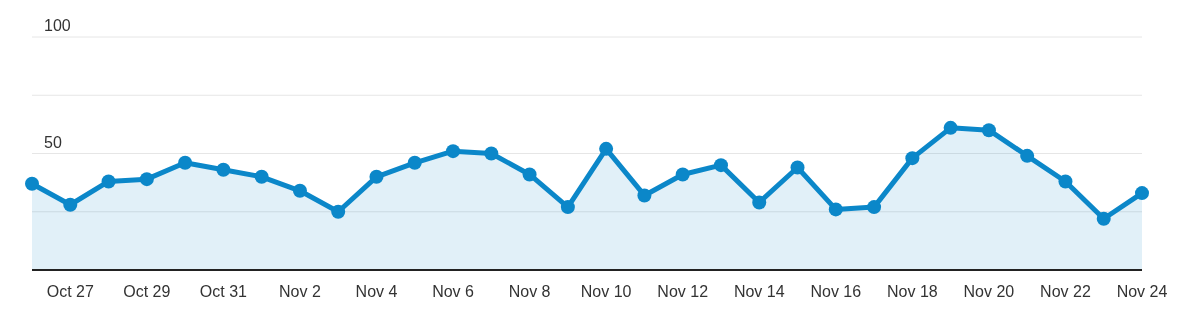 The image size is (1200, 334). Describe the element at coordinates (989, 292) in the screenshot. I see `x-tick-label: Nov 20` at that location.